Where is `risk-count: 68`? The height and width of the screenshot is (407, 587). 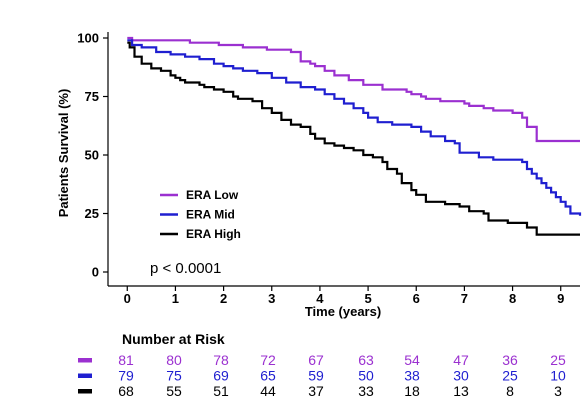
risk-count: 68 is located at coordinates (126, 391).